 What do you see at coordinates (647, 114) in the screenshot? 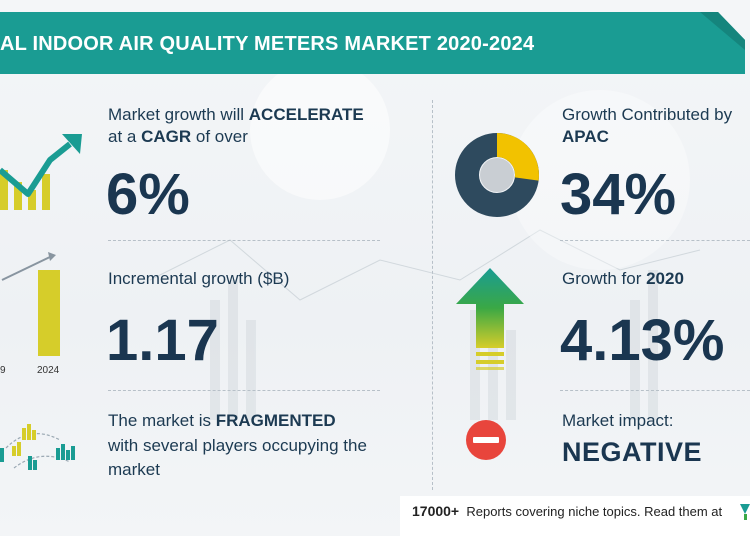
I see `apac-label: Growth Contributed by` at bounding box center [647, 114].